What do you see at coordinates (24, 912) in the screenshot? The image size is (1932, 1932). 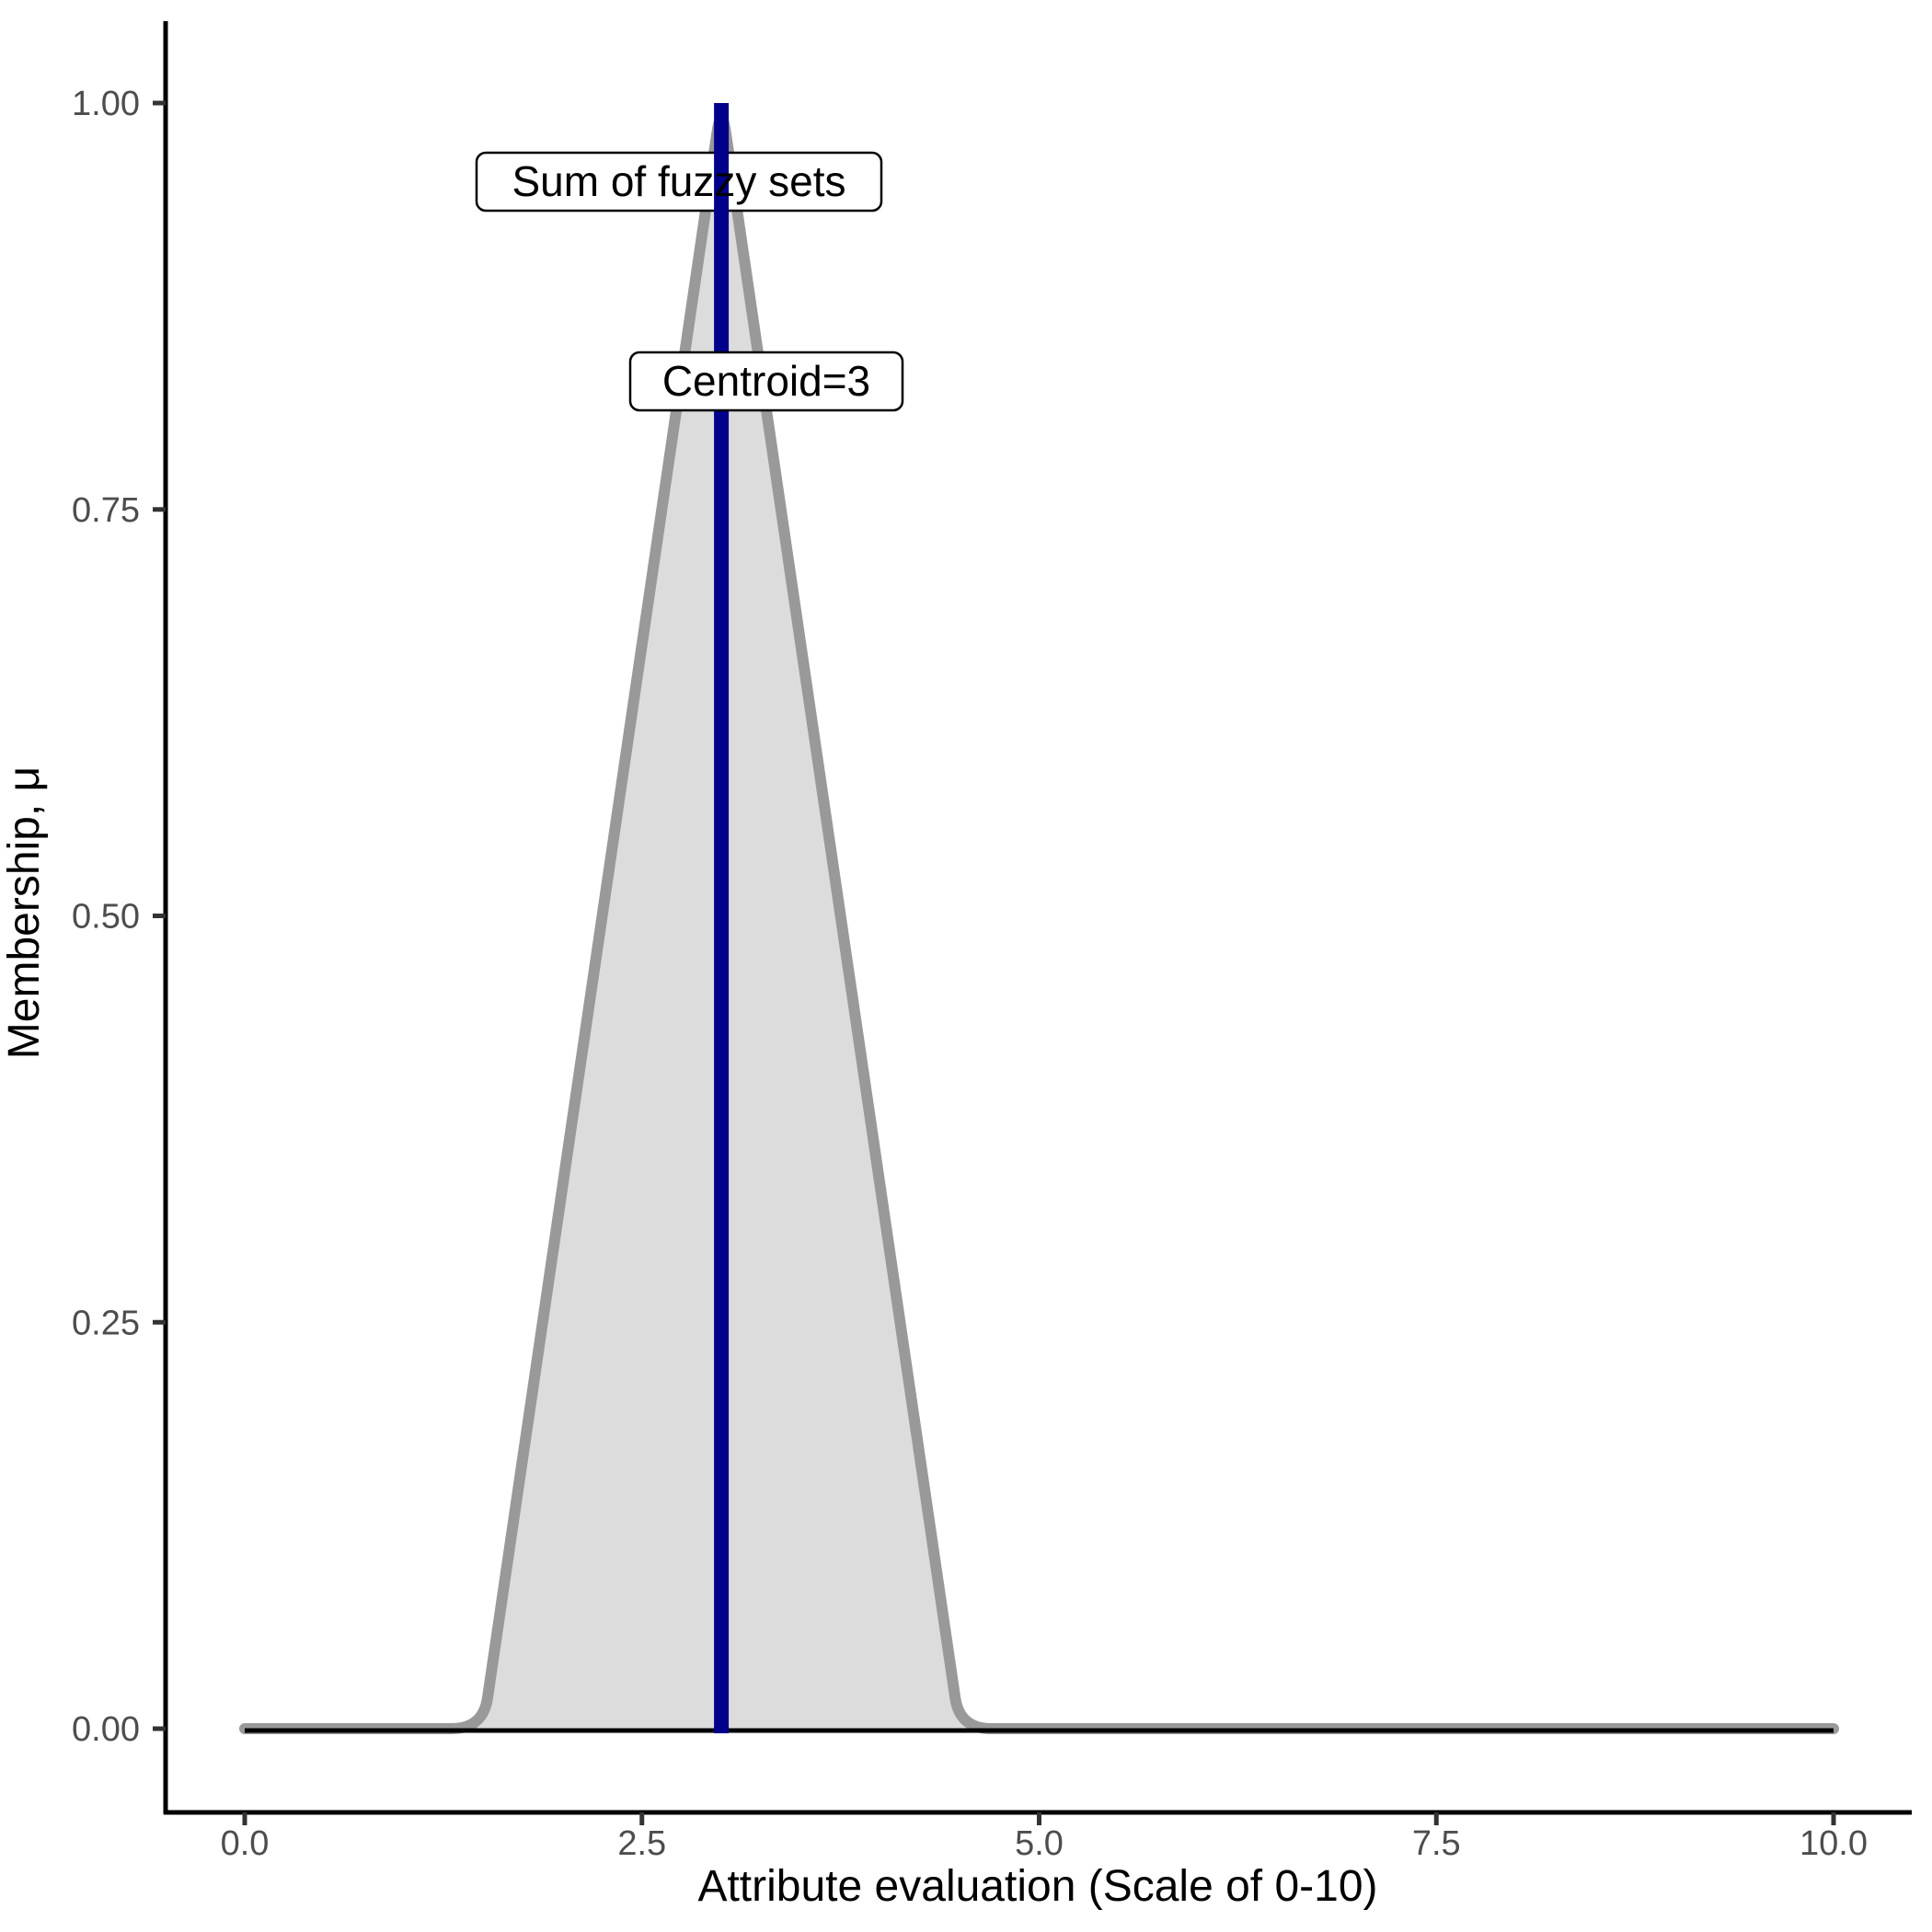 I see `y-axis-title: Membership, μ` at bounding box center [24, 912].